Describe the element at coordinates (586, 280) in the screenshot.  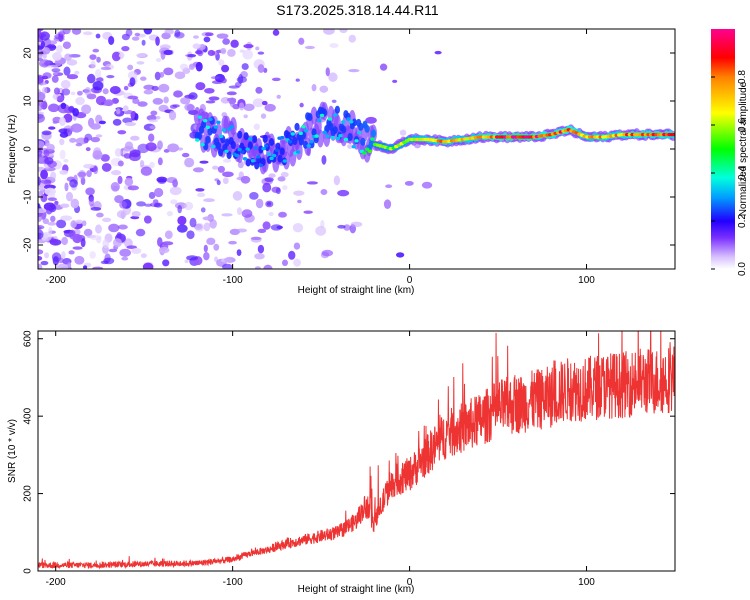
I see `spectrogram-x-tick-label: 100` at that location.